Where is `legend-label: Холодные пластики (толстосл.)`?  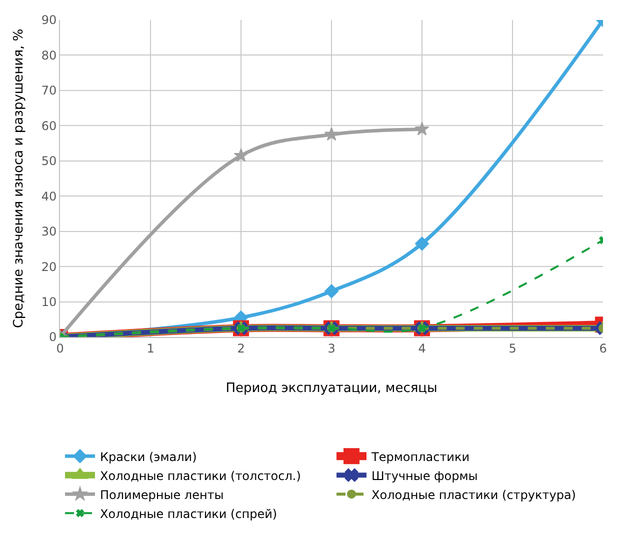
legend-label: Холодные пластики (толстосл.) is located at coordinates (200, 475).